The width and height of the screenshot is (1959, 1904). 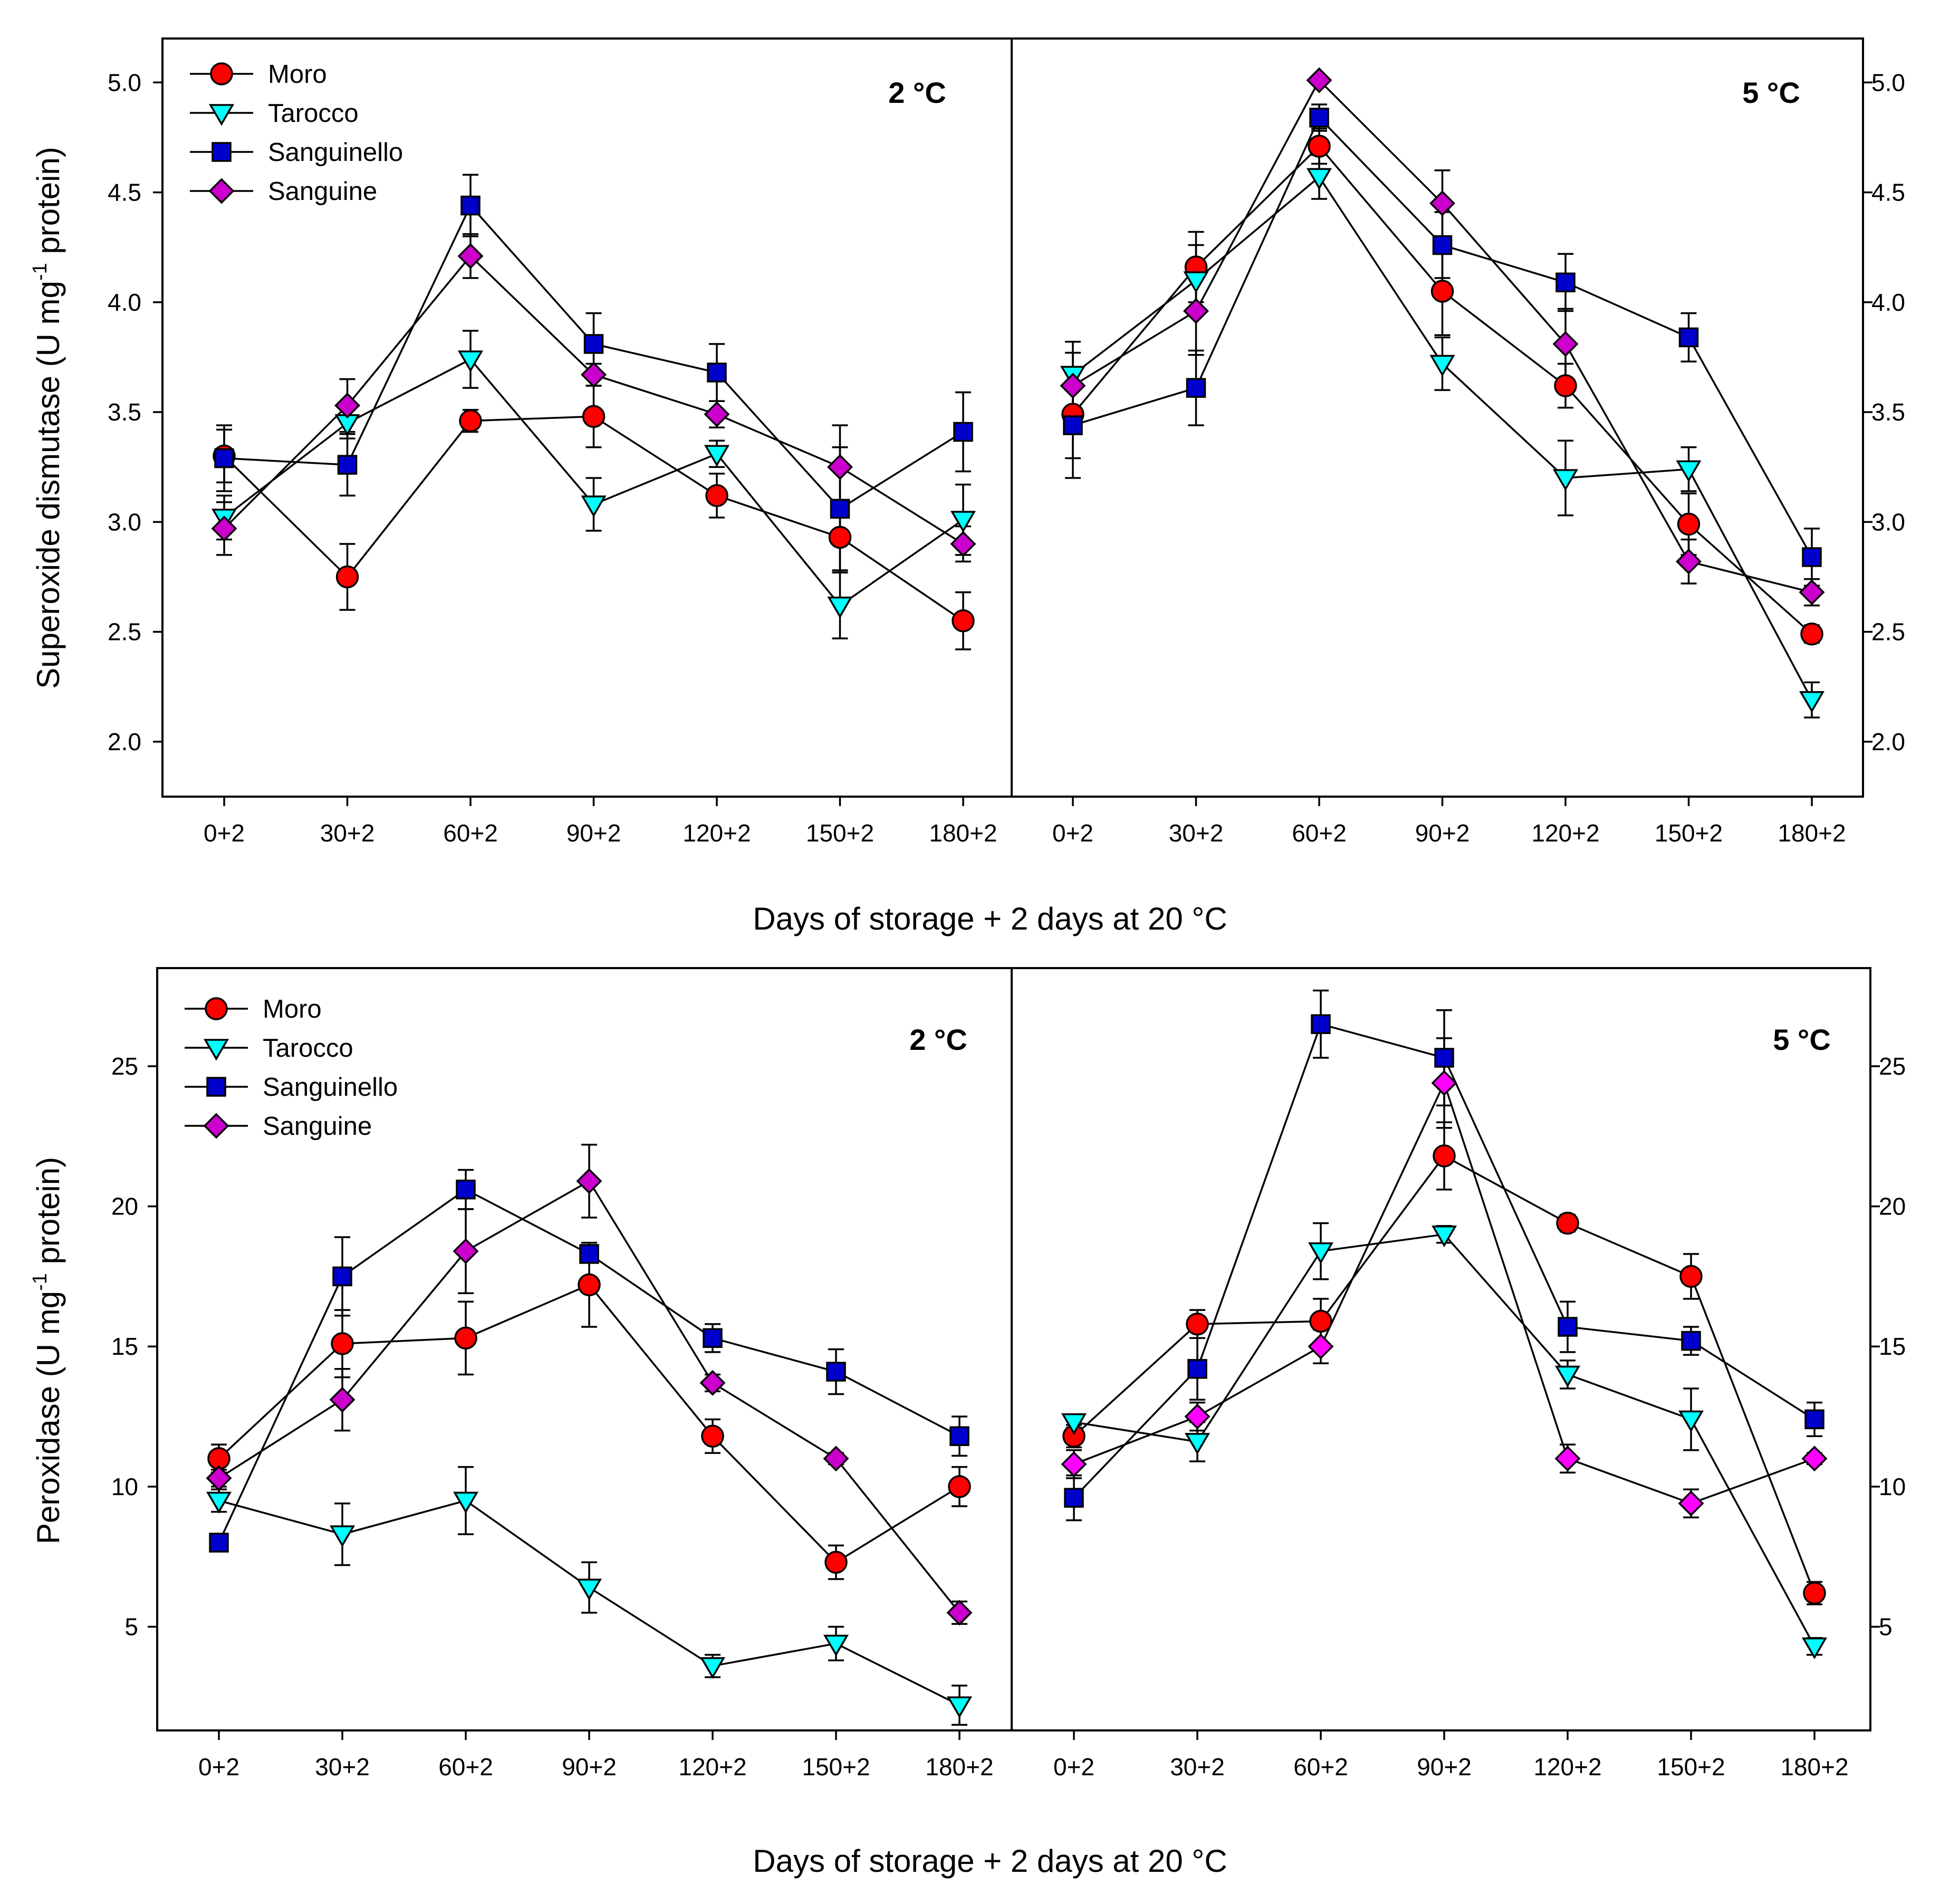 I want to click on x-tick-label: 180+2, so click(x=959, y=1767).